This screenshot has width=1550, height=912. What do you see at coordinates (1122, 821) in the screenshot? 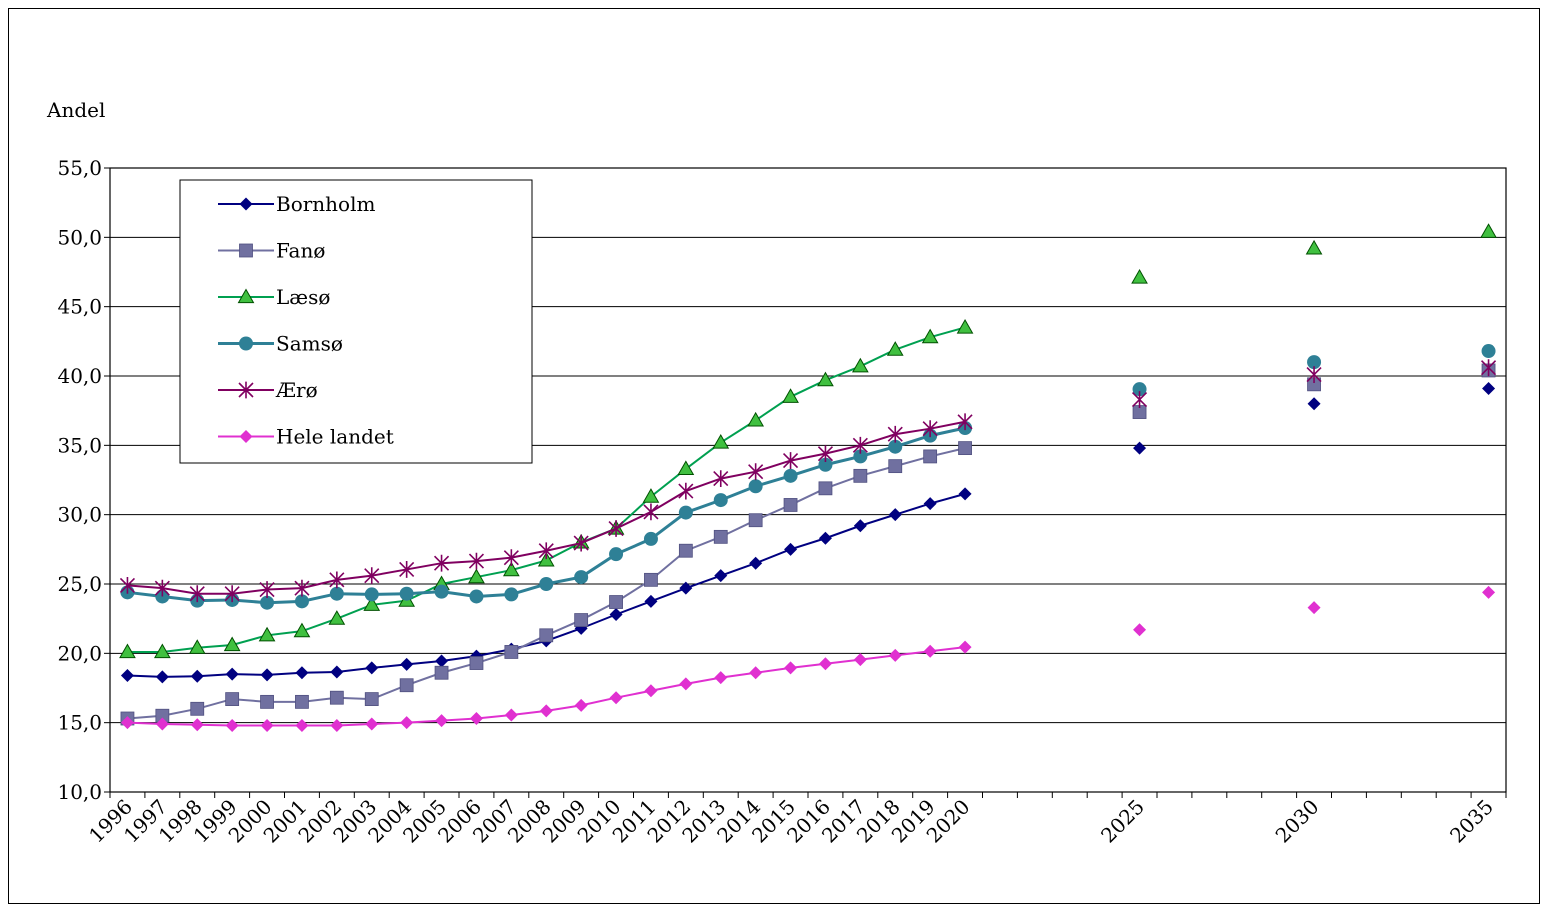
I see `x-tick-label: 2025` at bounding box center [1122, 821].